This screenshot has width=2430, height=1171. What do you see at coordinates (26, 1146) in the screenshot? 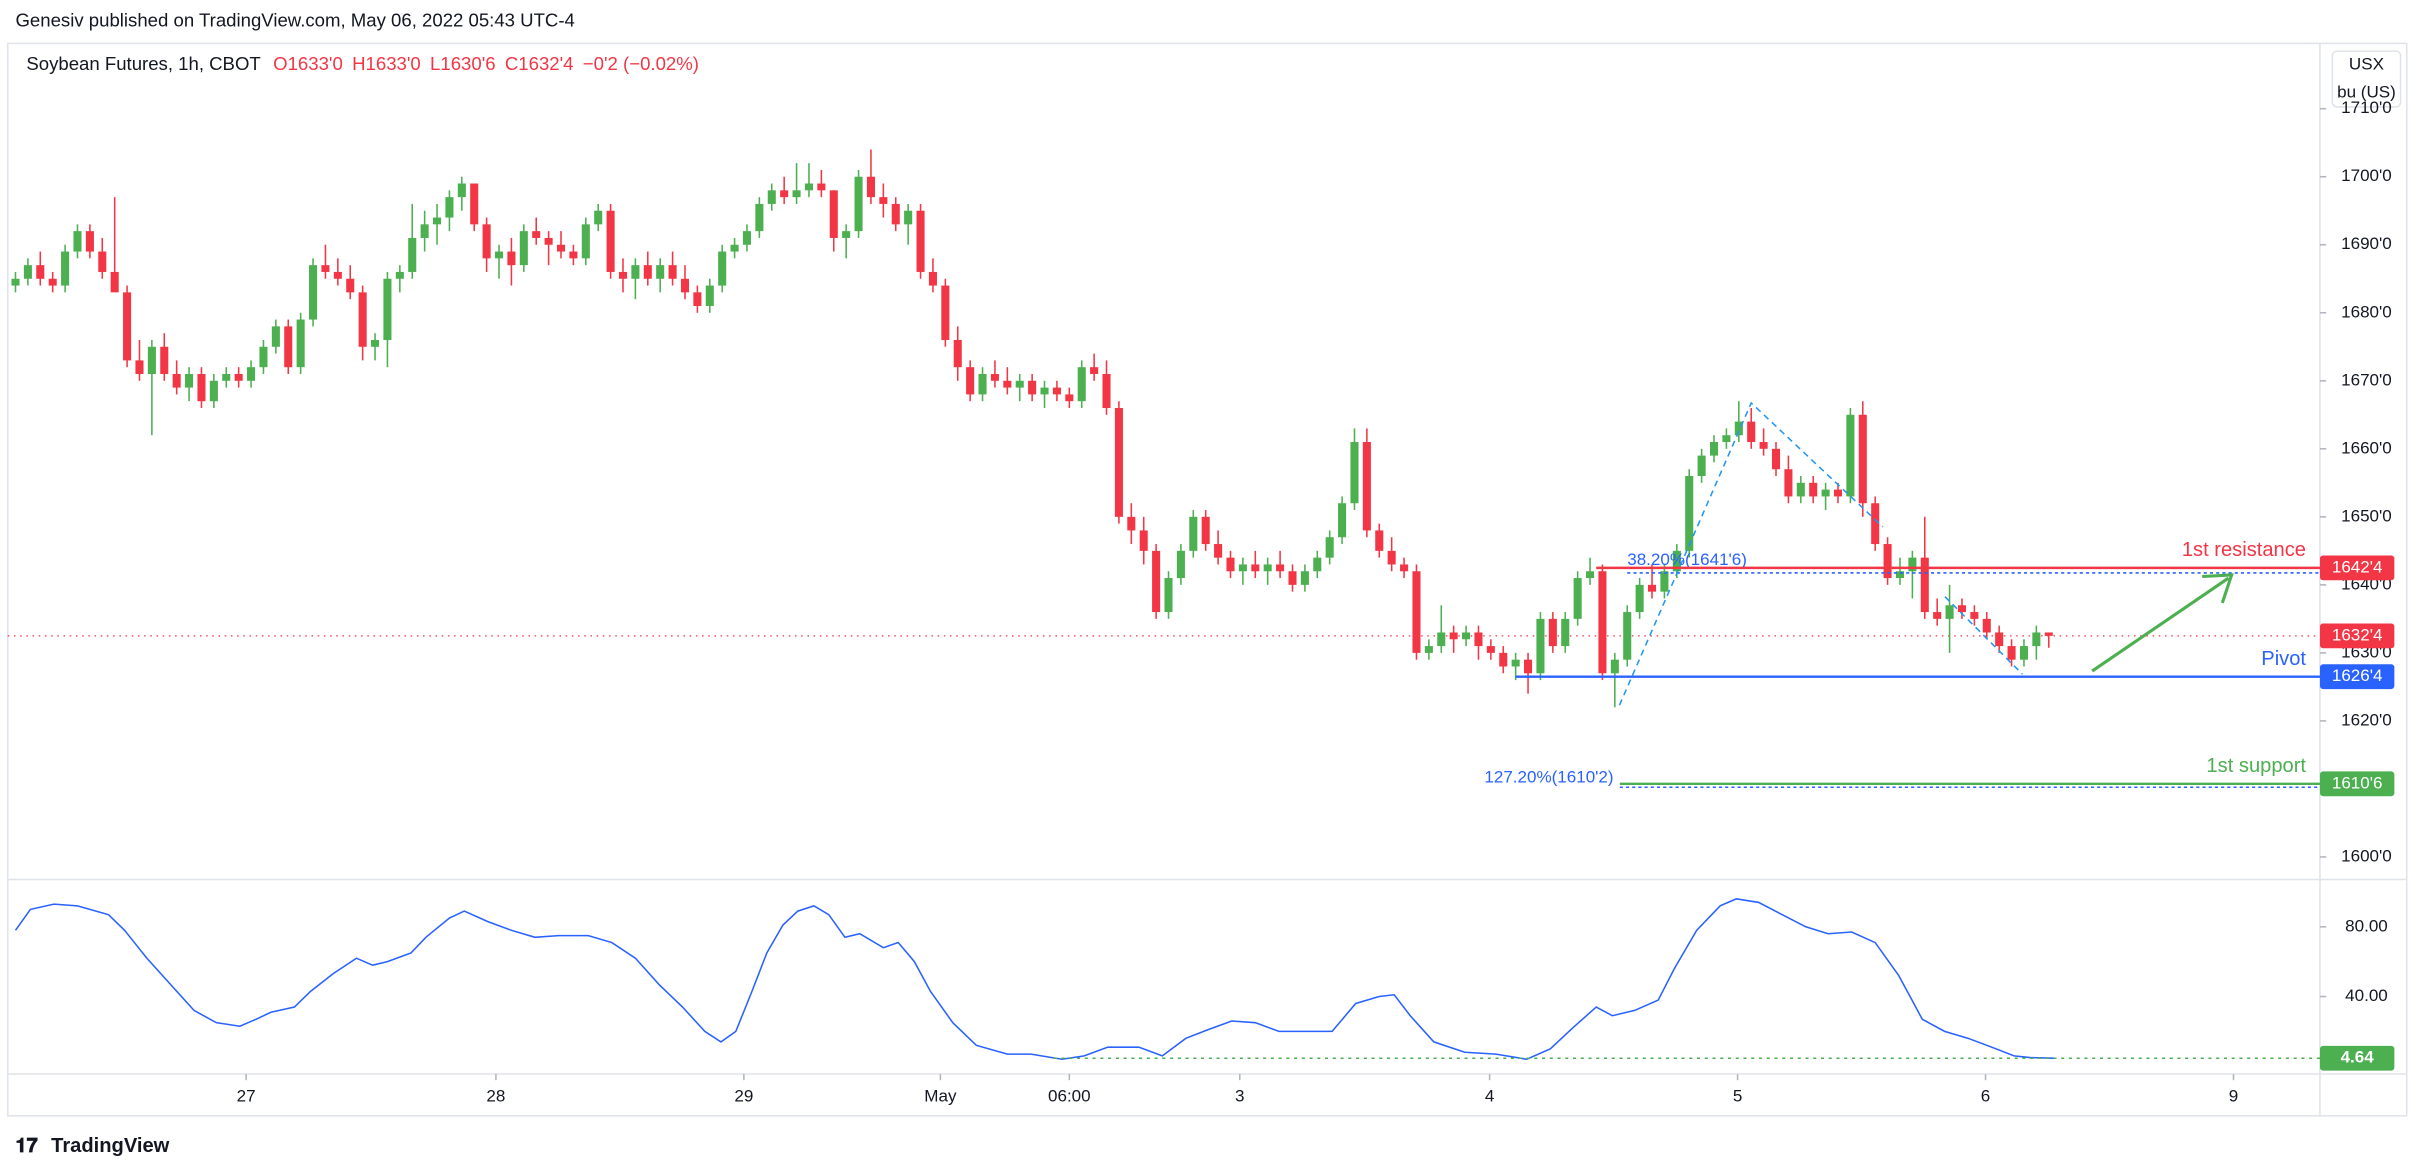
I see `logo-mark: 𝟏𝟕` at bounding box center [26, 1146].